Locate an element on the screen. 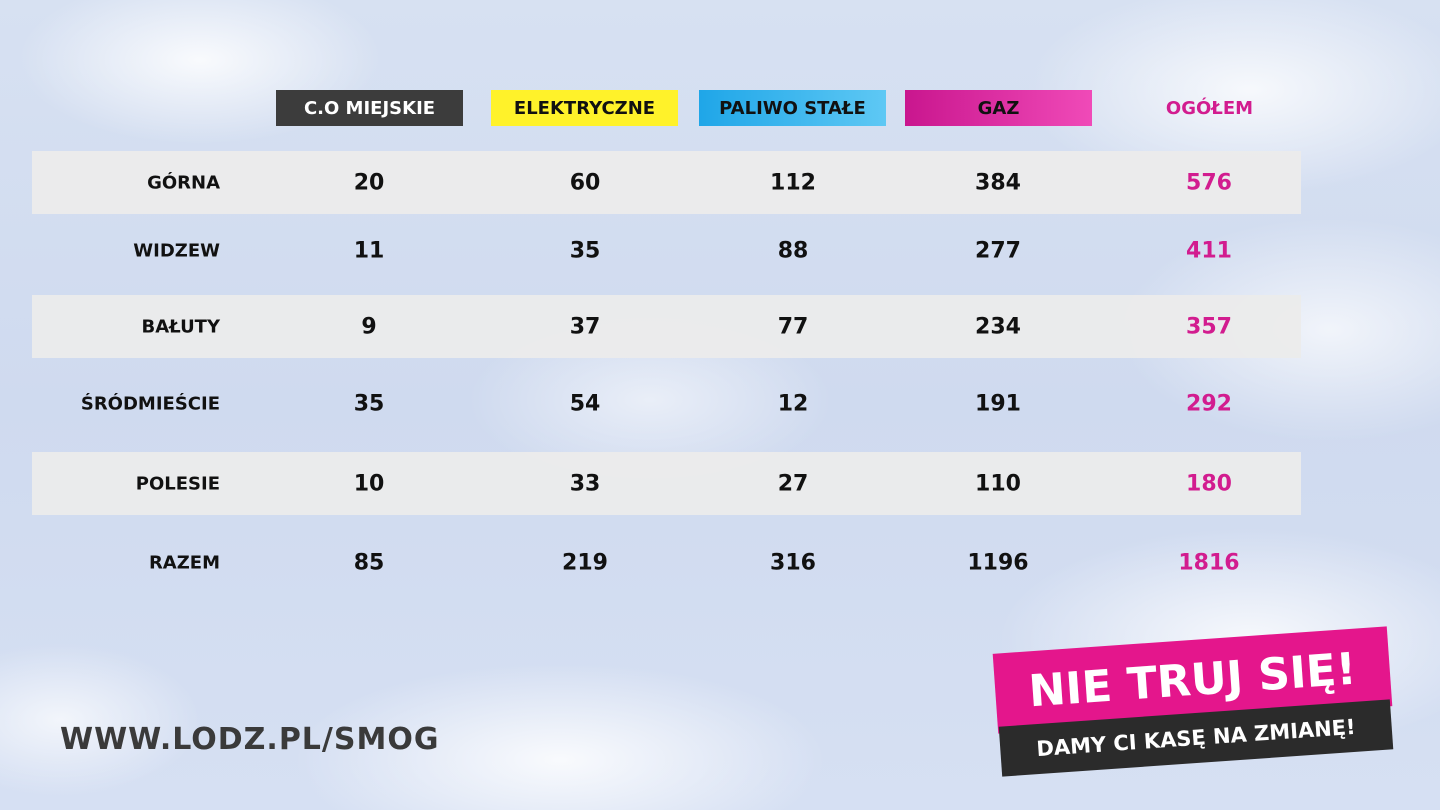 Image resolution: width=1440 pixels, height=810 pixels. table-cell: 180 is located at coordinates (1209, 484).